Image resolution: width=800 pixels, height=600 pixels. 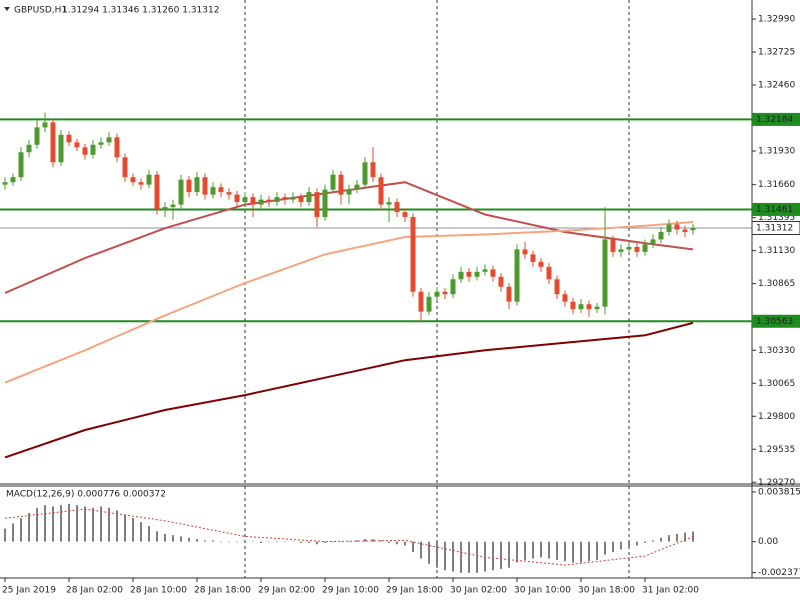 What do you see at coordinates (776, 20) in the screenshot?
I see `y-tick-label: 1.32990` at bounding box center [776, 20].